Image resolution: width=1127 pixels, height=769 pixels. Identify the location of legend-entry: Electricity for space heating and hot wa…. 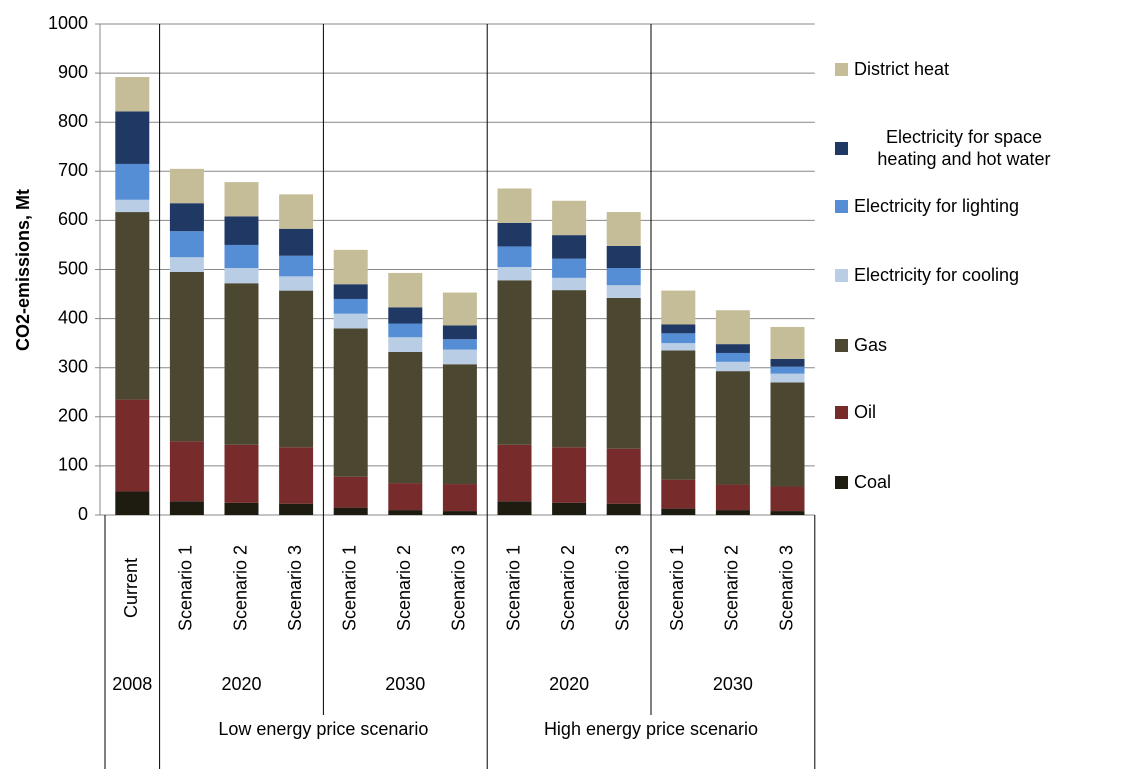
(980, 148).